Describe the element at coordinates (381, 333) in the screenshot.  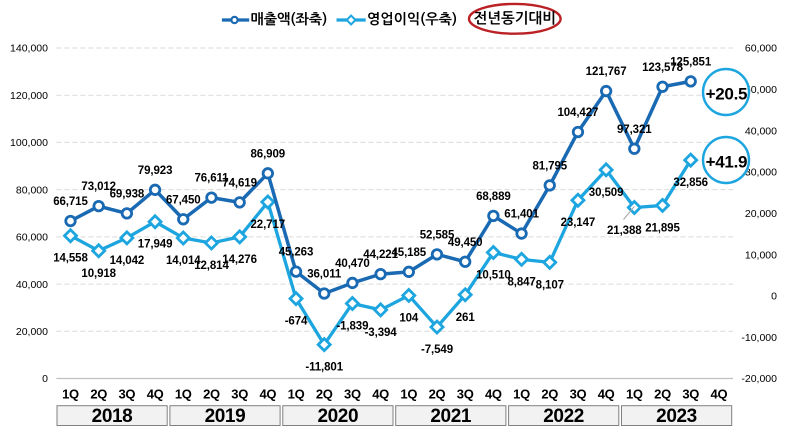
I see `svg-text: -3,394` at that location.